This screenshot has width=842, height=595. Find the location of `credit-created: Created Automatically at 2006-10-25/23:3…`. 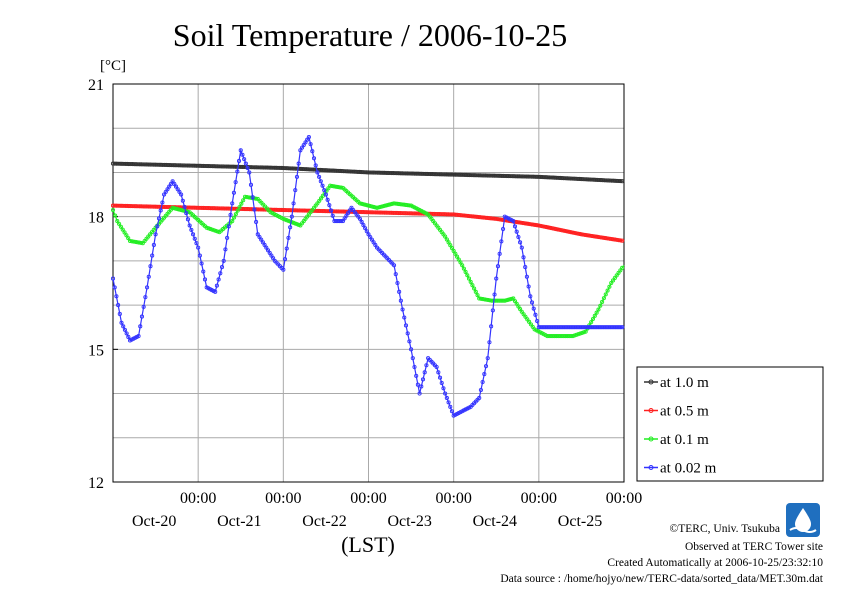

credit-created: Created Automatically at 2006-10-25/23:3… is located at coordinates (715, 563).